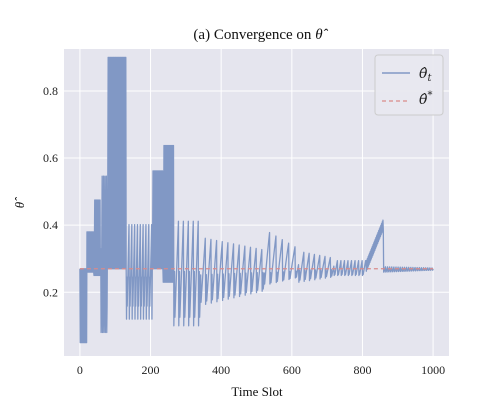 The width and height of the screenshot is (500, 400). I want to click on x-tick-label: 400, so click(221, 370).